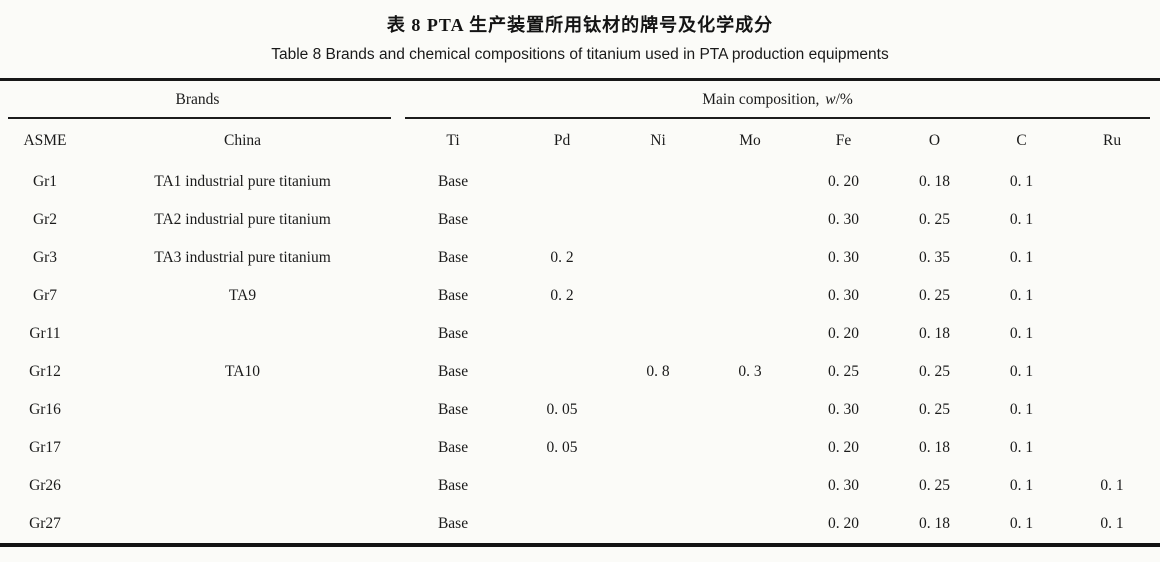  I want to click on cell-asme: Gr26, so click(45, 485).